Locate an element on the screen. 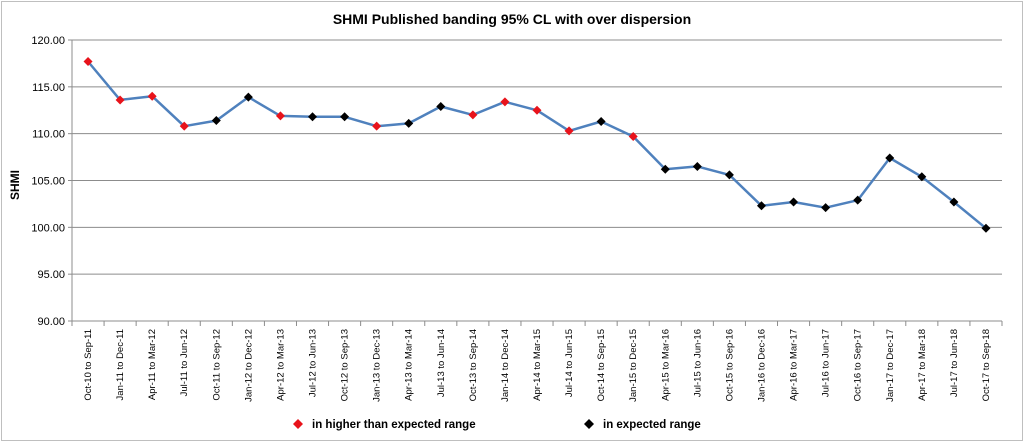 Image resolution: width=1024 pixels, height=445 pixels. y-tick-labels: 90.00 95.00 100.00 105.00 110.00 115.00 120.00 is located at coordinates (48, 181).